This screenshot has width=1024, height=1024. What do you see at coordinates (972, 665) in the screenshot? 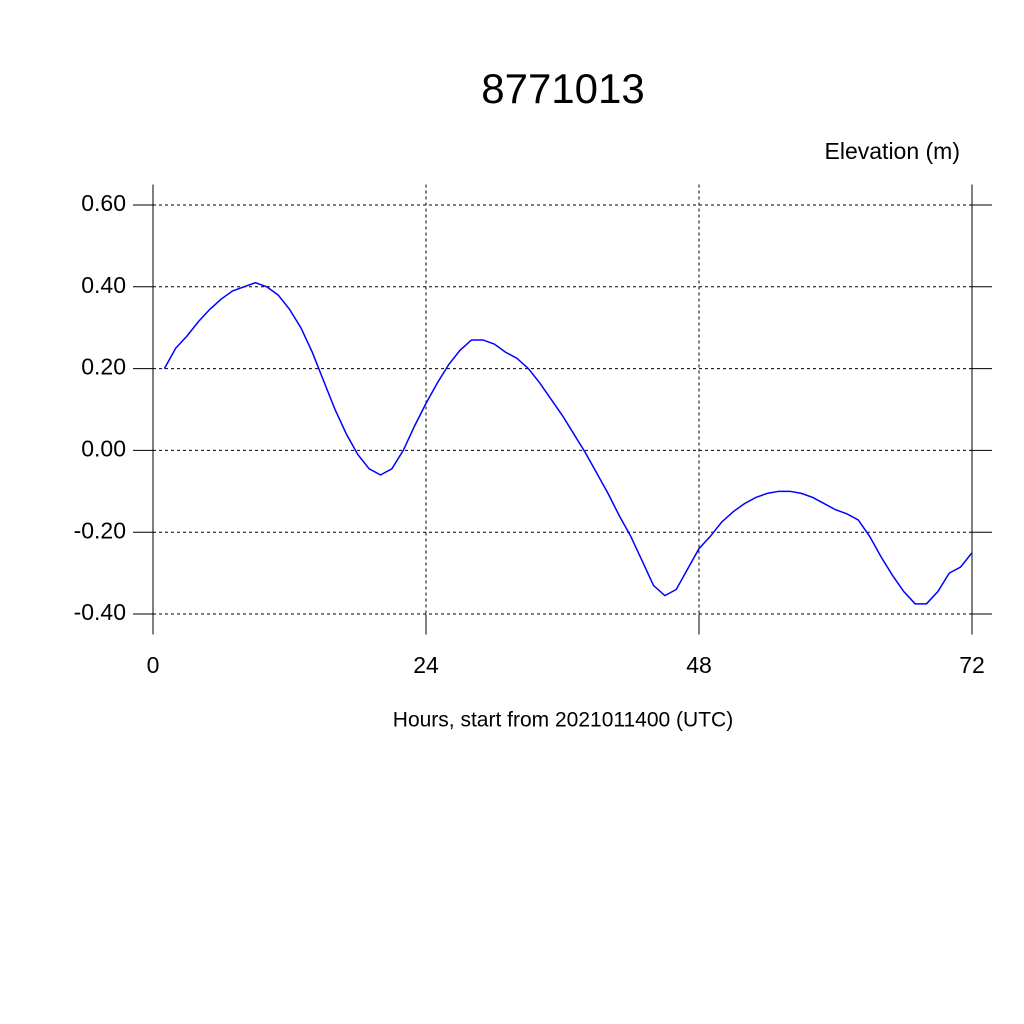
I see `x-tick-label: 72` at bounding box center [972, 665].